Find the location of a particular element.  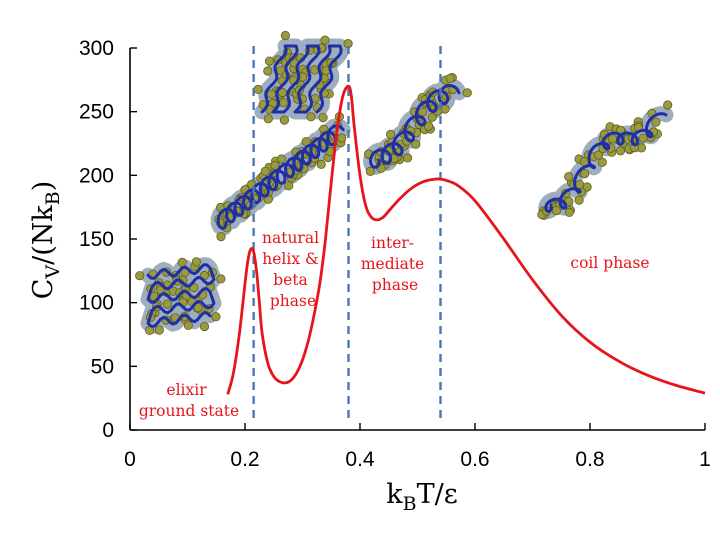

annotation-coil: coil phase is located at coordinates (609, 263).